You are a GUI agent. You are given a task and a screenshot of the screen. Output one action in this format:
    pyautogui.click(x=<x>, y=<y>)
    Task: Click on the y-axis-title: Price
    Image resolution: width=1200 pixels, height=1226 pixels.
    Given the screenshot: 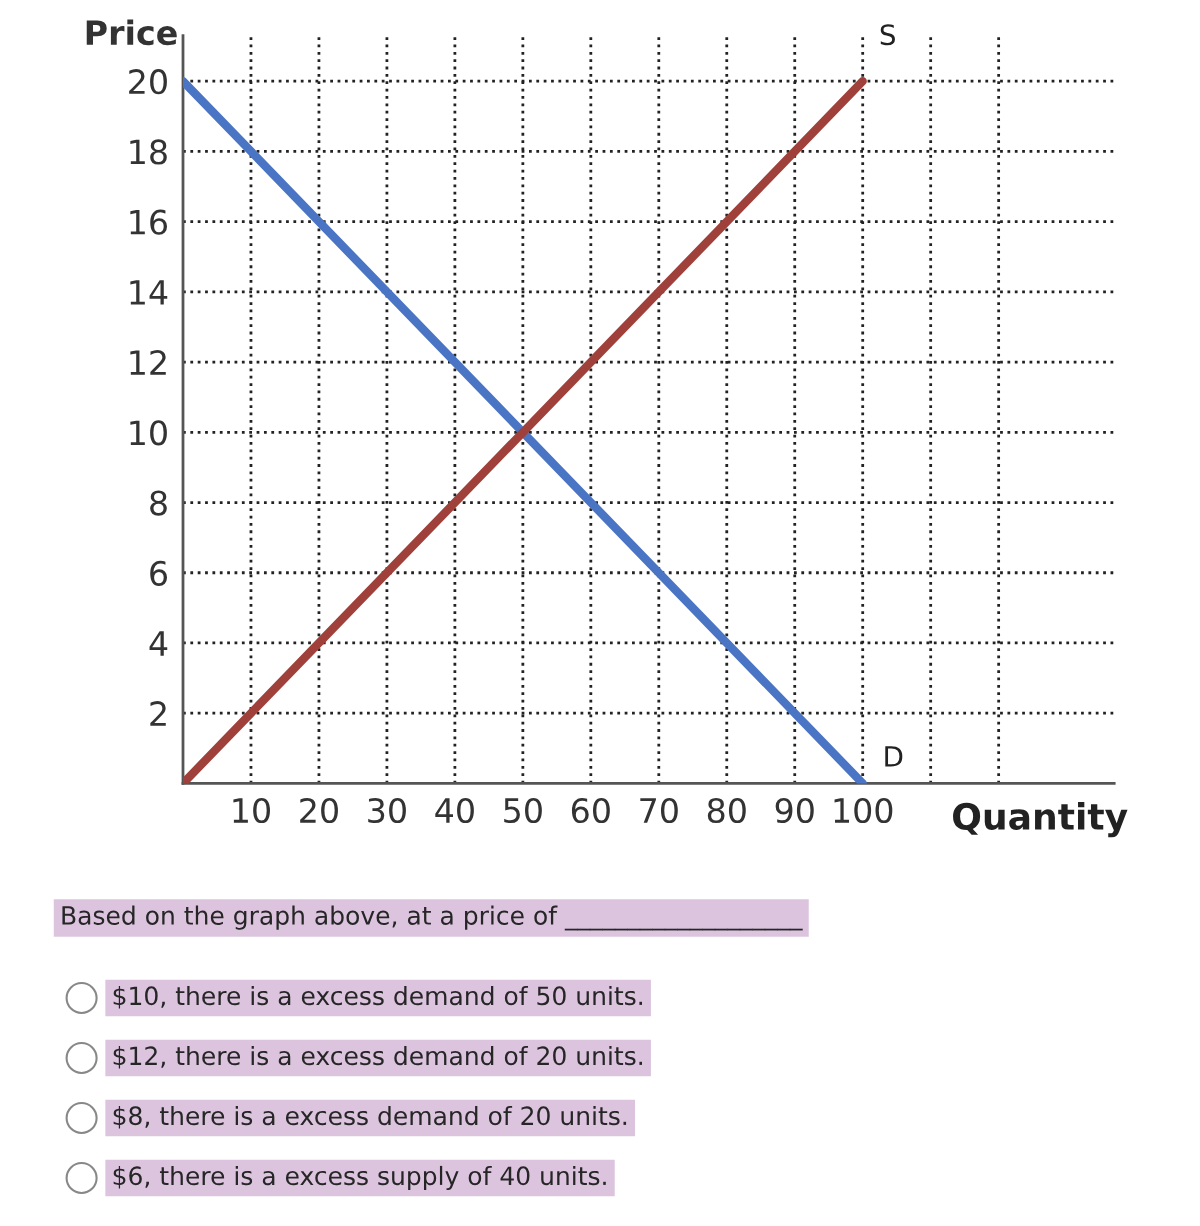 What is the action you would take?
    pyautogui.click(x=131, y=32)
    